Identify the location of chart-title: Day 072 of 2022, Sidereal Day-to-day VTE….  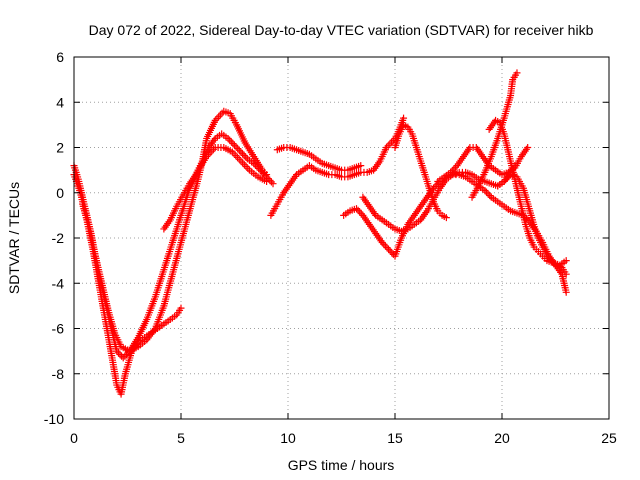
(341, 30).